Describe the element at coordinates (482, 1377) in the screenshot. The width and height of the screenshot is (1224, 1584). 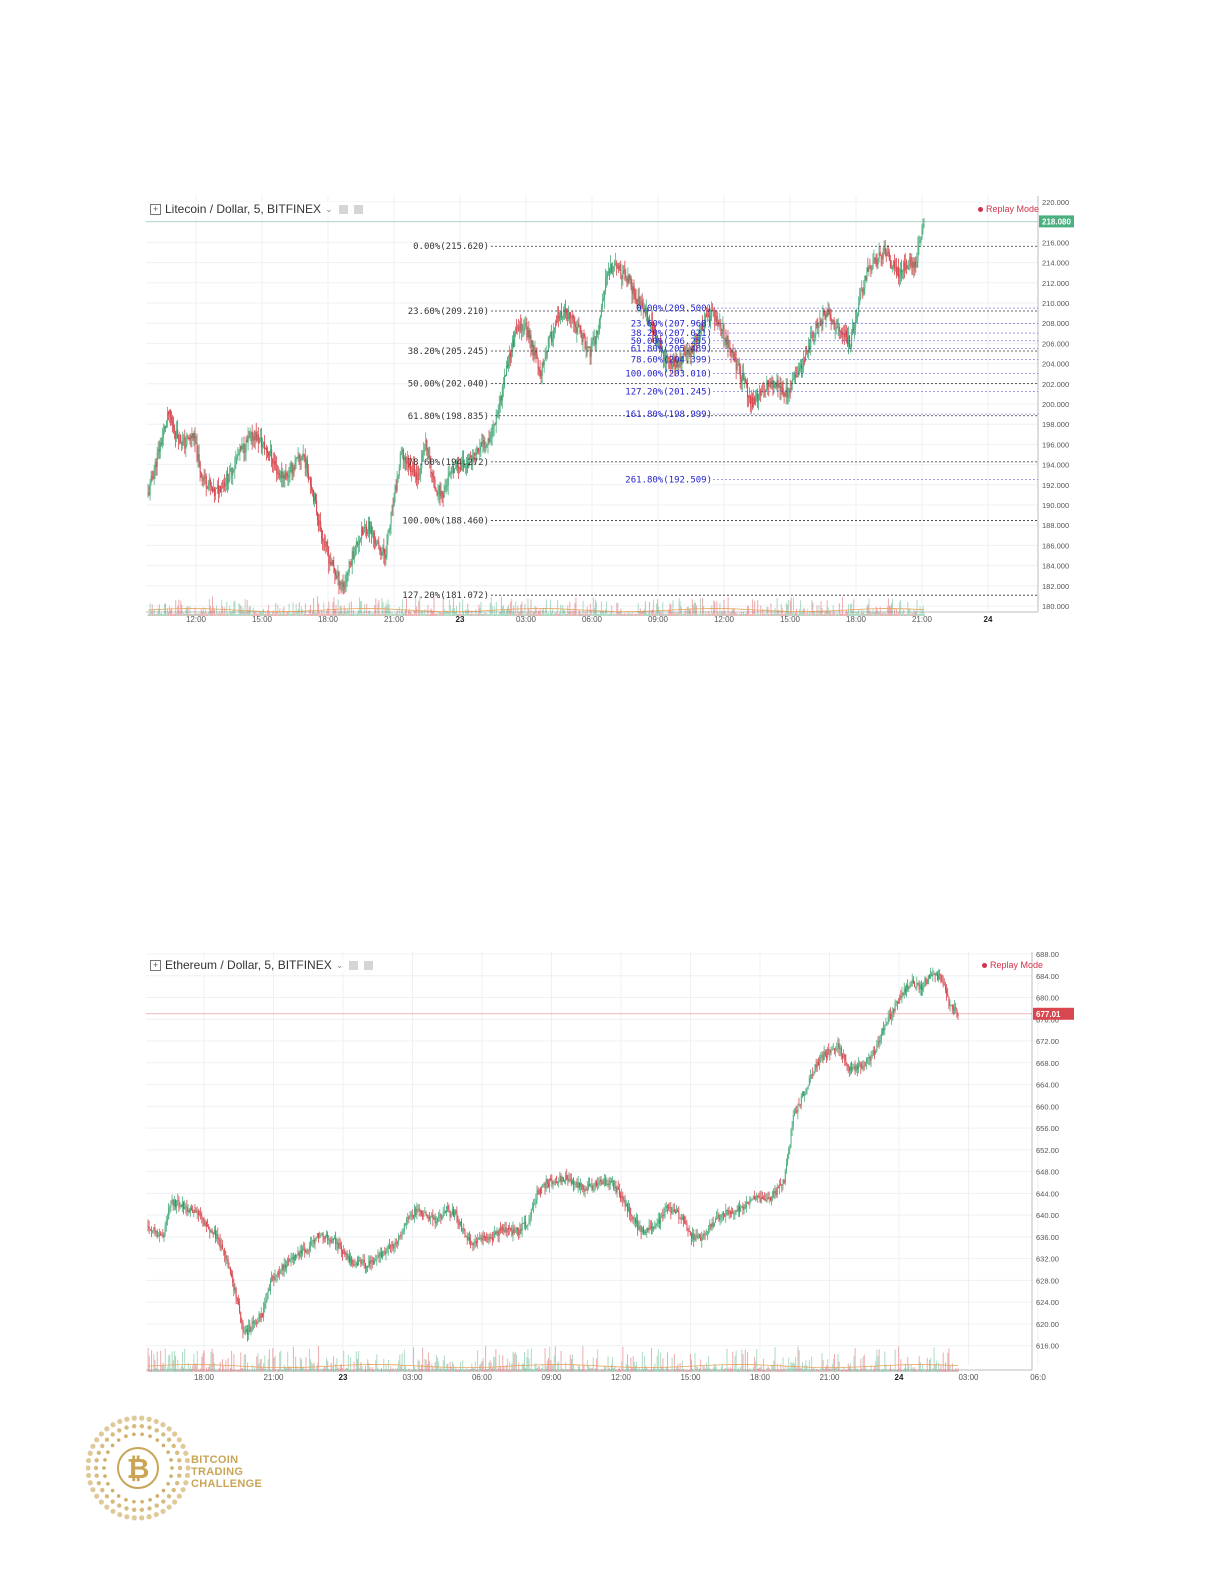
I see `x-tick-label: 06:00` at that location.